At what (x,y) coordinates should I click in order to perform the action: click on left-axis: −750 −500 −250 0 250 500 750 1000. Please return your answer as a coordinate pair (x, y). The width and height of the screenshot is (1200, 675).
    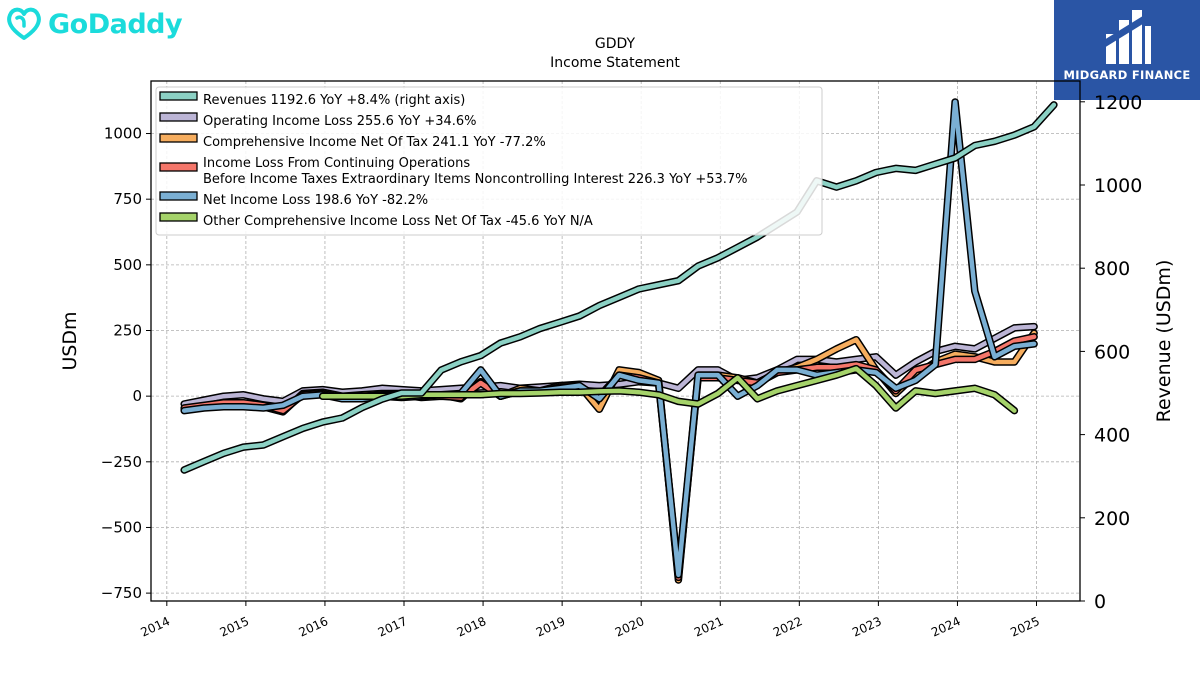
    Looking at the image, I should click on (126, 363).